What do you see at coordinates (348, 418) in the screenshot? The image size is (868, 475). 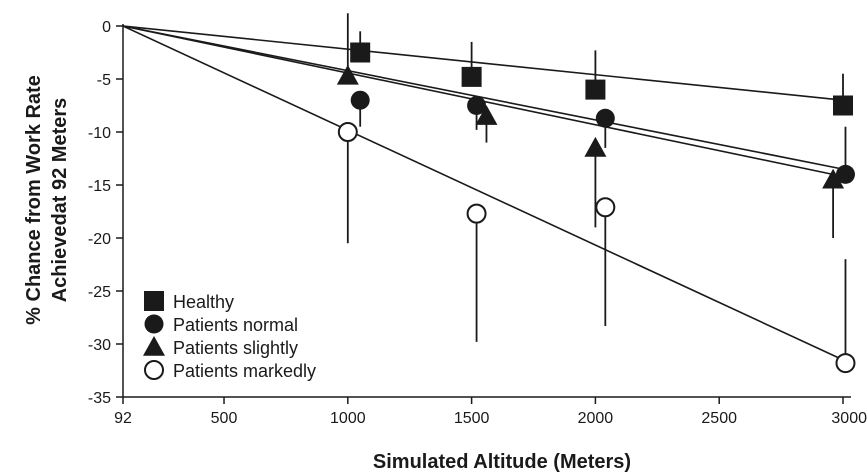 I see `x-tick-label: 1000` at bounding box center [348, 418].